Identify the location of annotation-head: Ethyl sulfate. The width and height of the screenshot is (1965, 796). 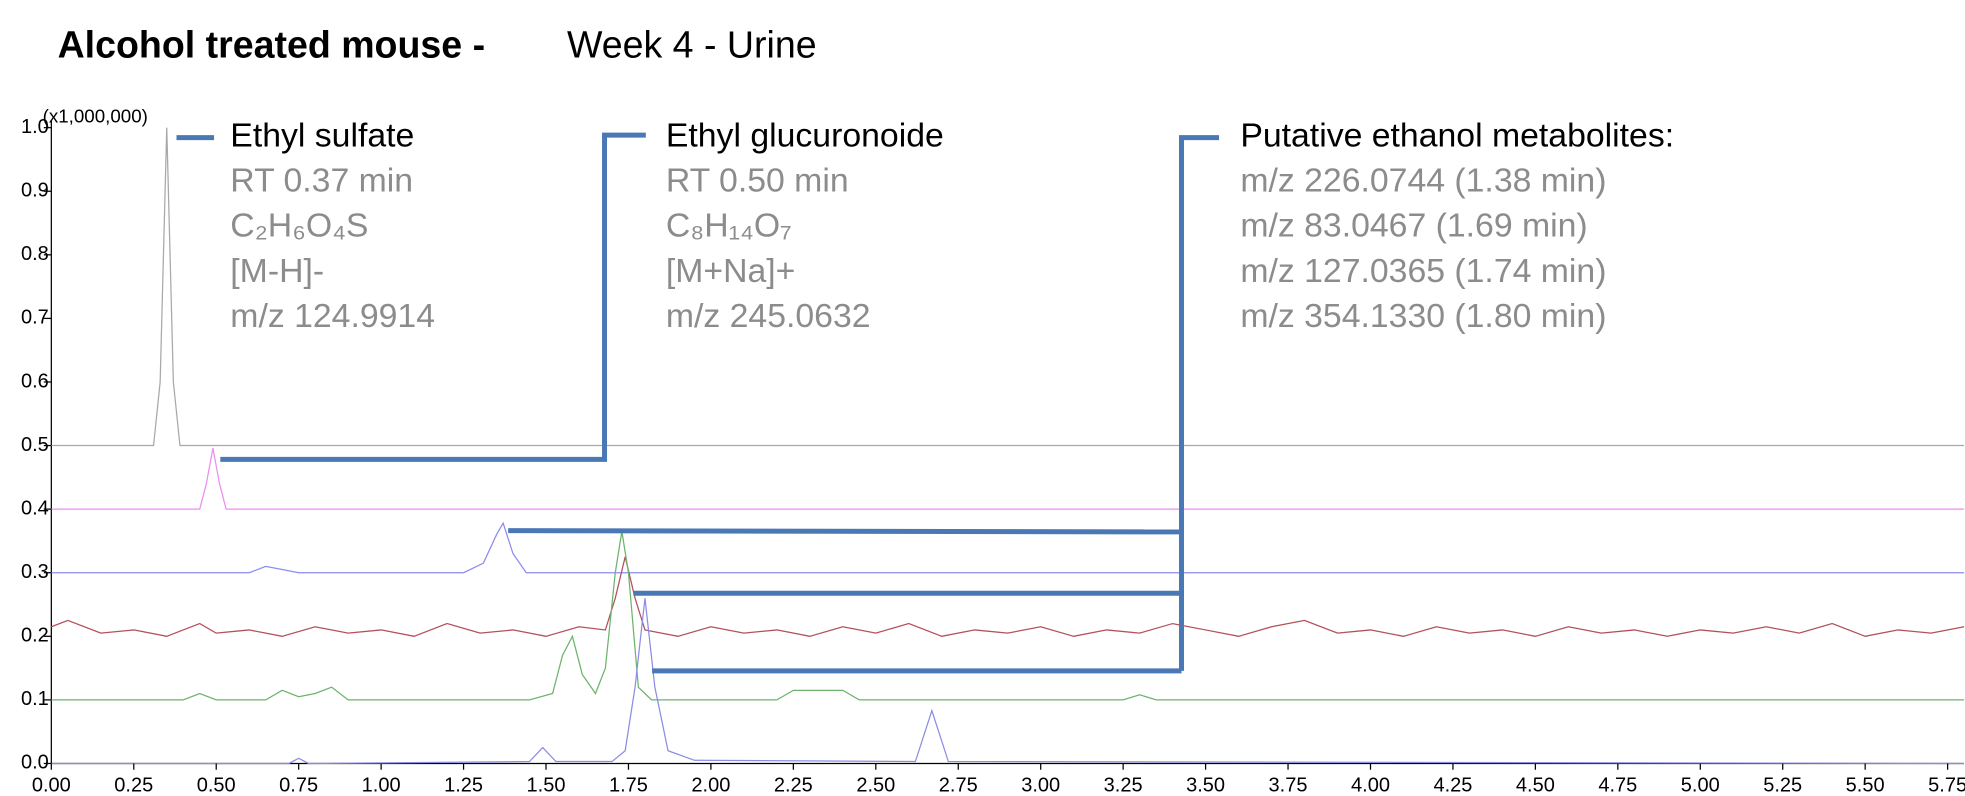
(322, 136).